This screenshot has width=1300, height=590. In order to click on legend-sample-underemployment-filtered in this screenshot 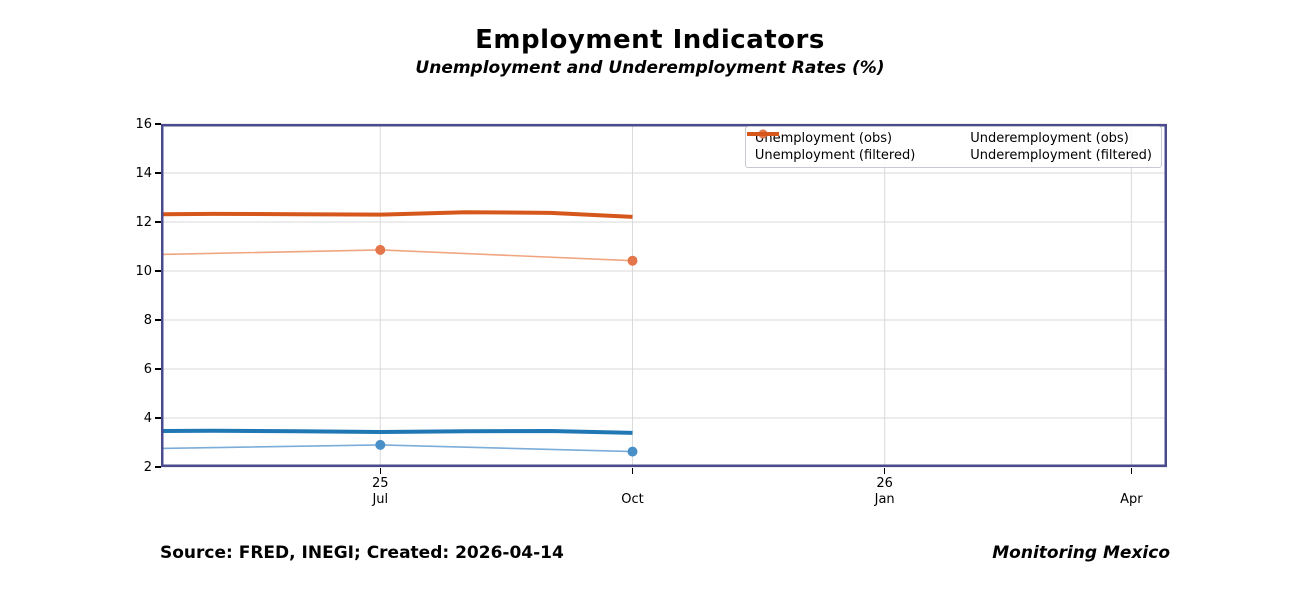, I will do `click(762, 134)`.